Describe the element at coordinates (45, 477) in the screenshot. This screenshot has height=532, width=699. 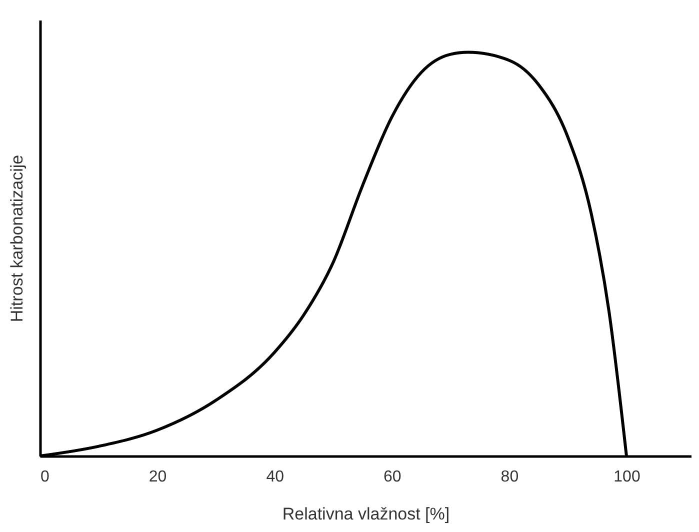
I see `x-tick-label: 0` at that location.